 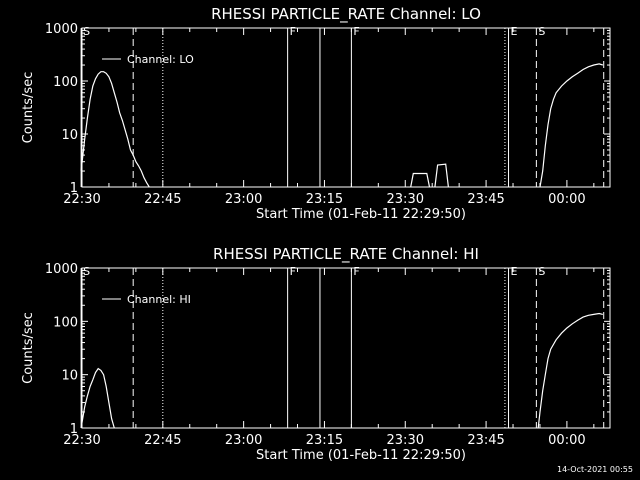 What do you see at coordinates (346, 254) in the screenshot?
I see `chart-title: RHESSI PARTICLE_RATE Channel: HI` at bounding box center [346, 254].